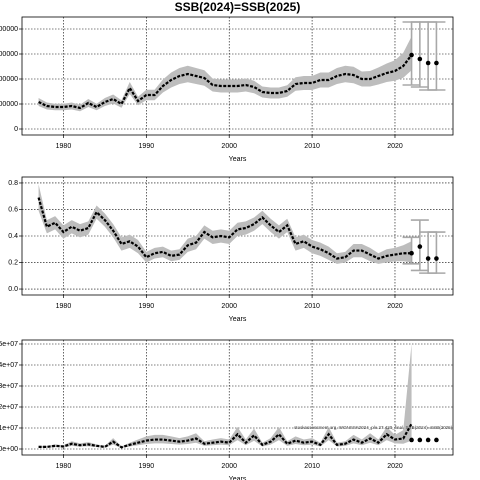  What do you see at coordinates (9, 386) in the screenshot?
I see `y-tick-label: 3e+07` at bounding box center [9, 386].